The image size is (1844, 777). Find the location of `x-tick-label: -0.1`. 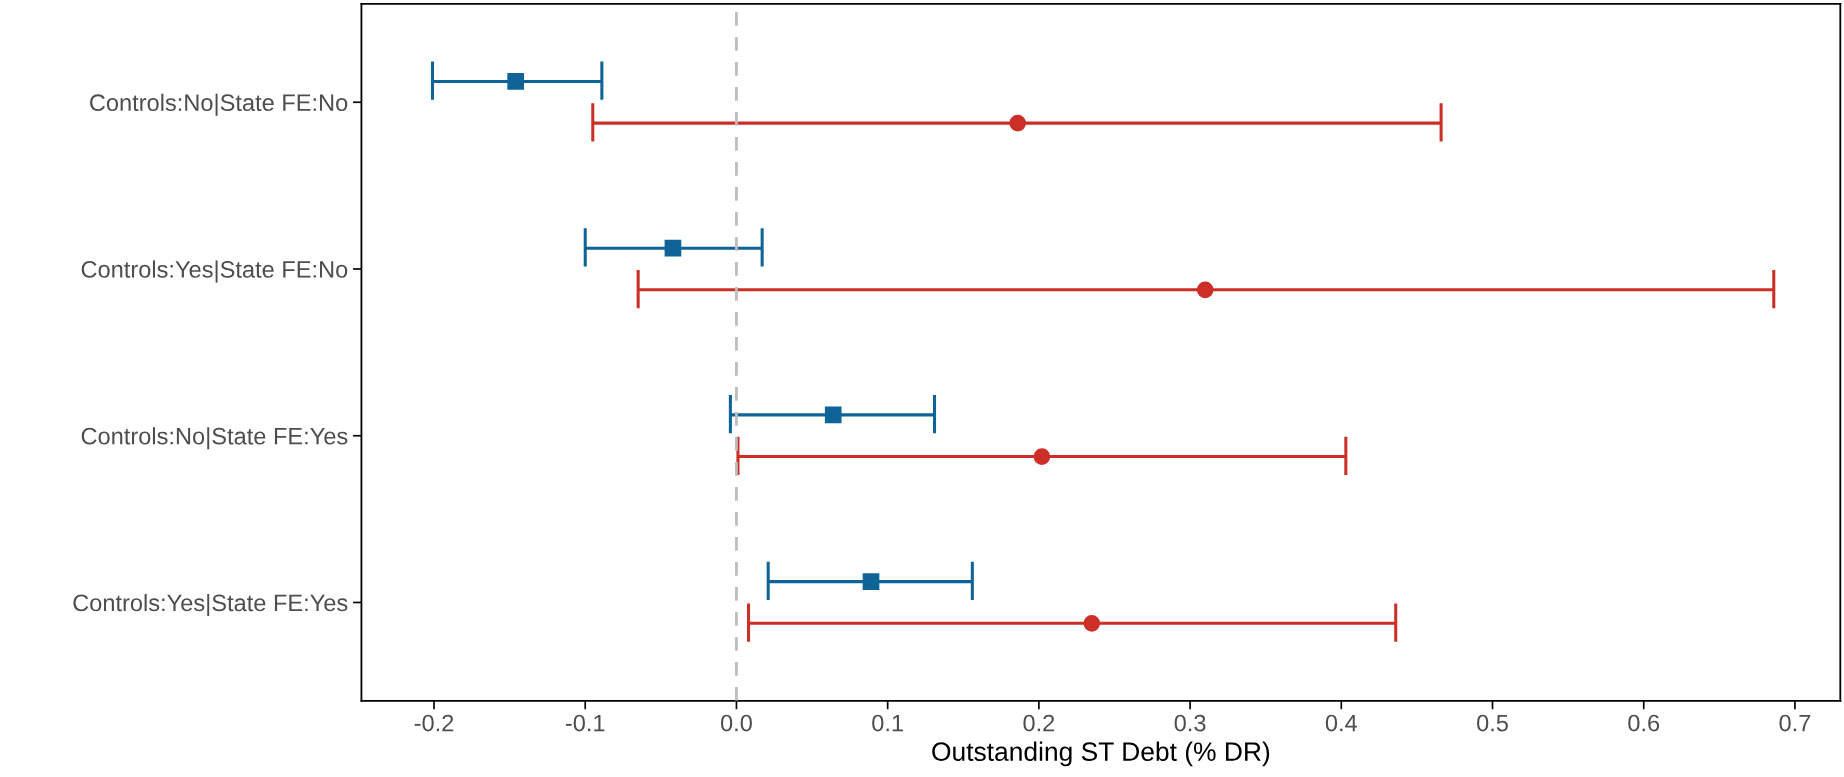

x-tick-label: -0.1 is located at coordinates (585, 723).